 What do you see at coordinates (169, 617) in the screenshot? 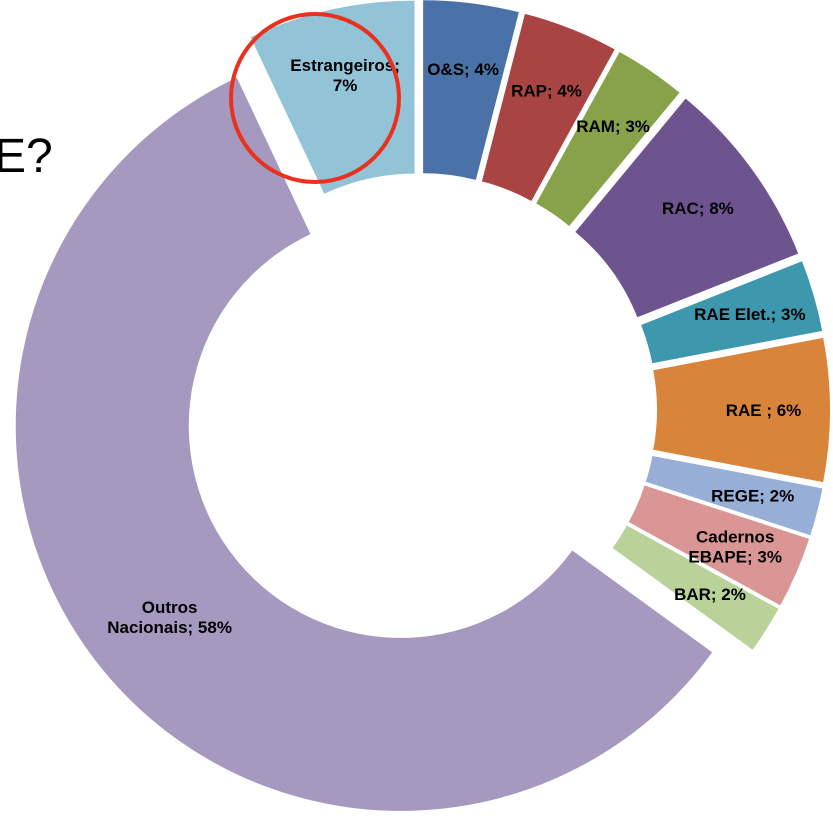
I see `data-label: Outros Nacionais; 58%` at bounding box center [169, 617].